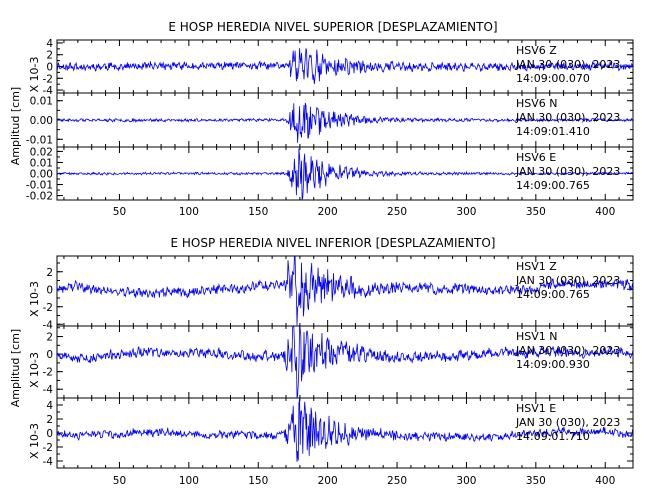  What do you see at coordinates (553, 364) in the screenshot?
I see `record-time: 14:09:00.930` at bounding box center [553, 364].